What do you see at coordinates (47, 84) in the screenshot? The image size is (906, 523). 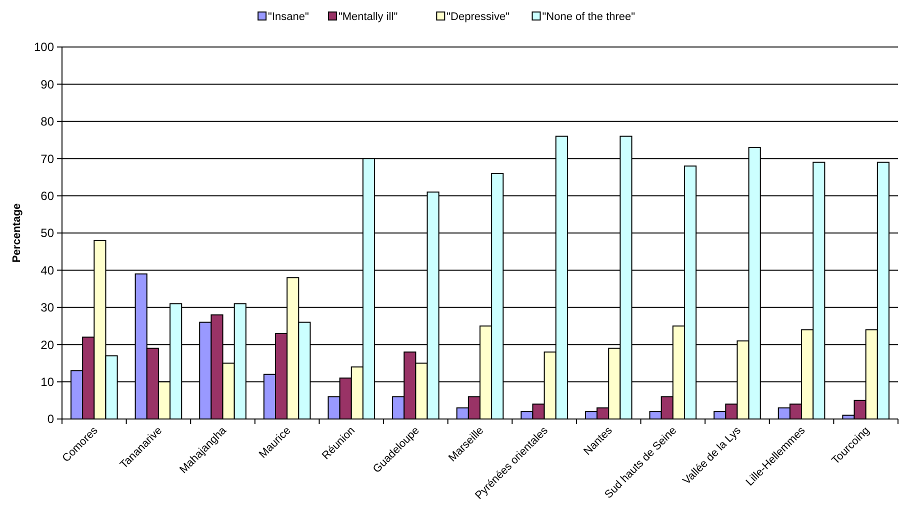 I see `y-tick-label: 90` at bounding box center [47, 84].